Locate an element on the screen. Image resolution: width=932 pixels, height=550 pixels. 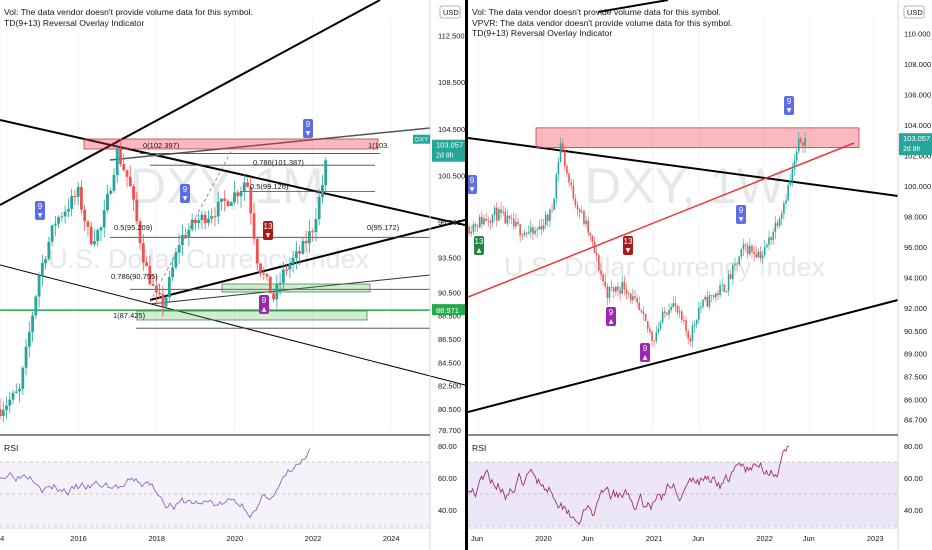
left-price-tick: 100.500 is located at coordinates (451, 176).